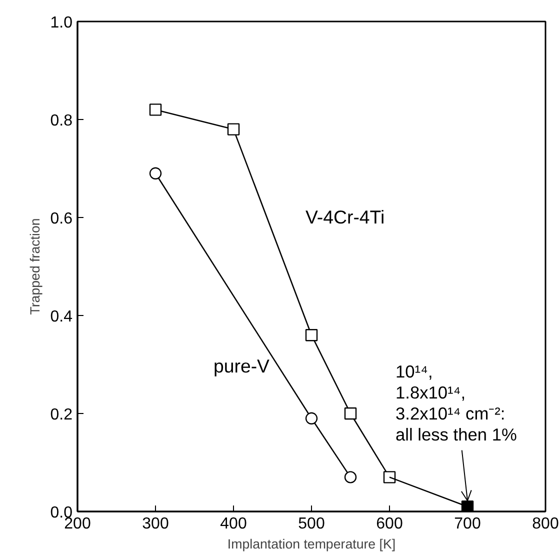  What do you see at coordinates (456, 403) in the screenshot?
I see `annotation: 10¹⁴, 1.8x10¹⁴, 3.2x10¹⁴ cm⁻²: all less then 1%` at bounding box center [456, 403].